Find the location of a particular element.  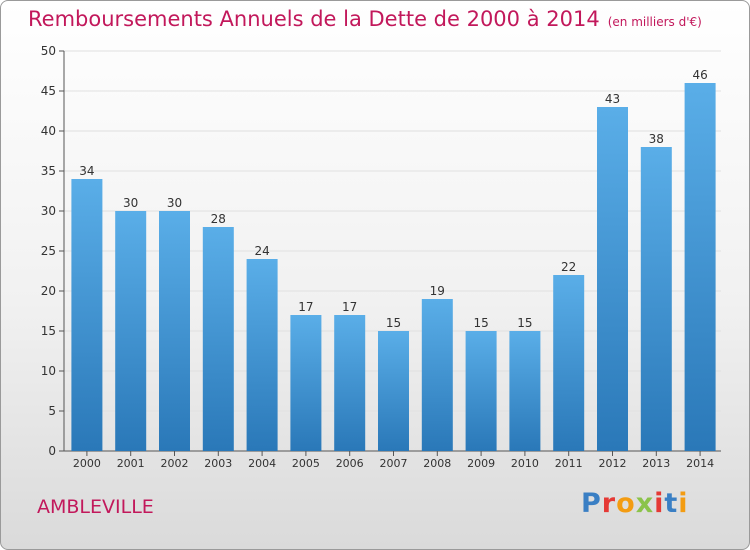

logo-letter: o is located at coordinates (626, 503).